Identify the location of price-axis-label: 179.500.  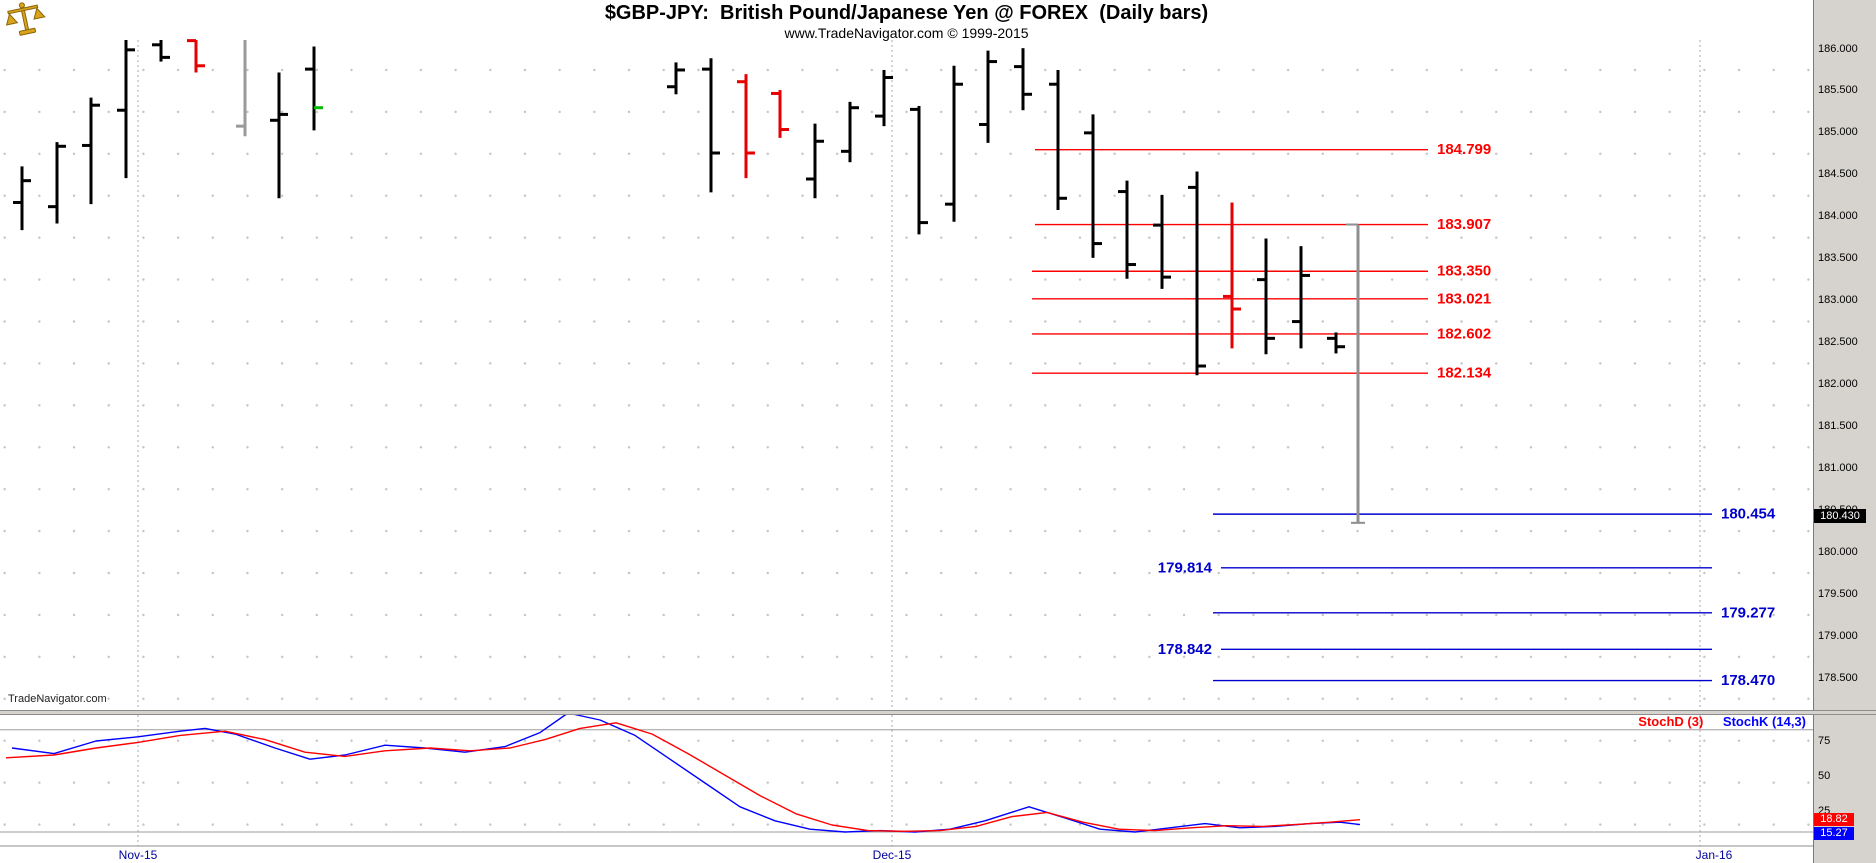
(1838, 593).